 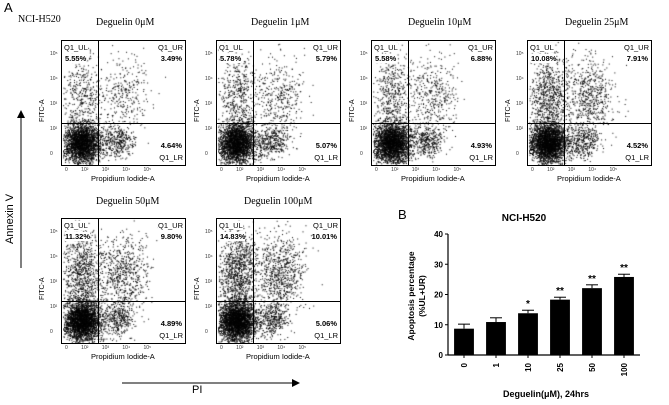 I want to click on pi-axis-label: PI, so click(x=197, y=390).